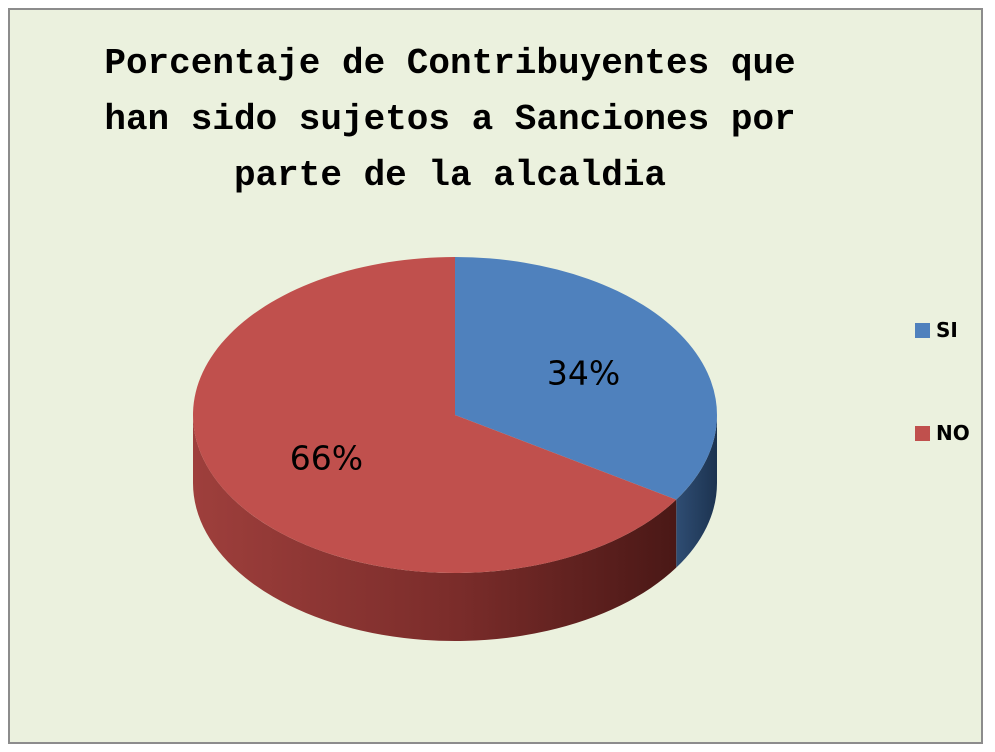 The image size is (995, 752). What do you see at coordinates (922, 330) in the screenshot?
I see `legend-swatch-si` at bounding box center [922, 330].